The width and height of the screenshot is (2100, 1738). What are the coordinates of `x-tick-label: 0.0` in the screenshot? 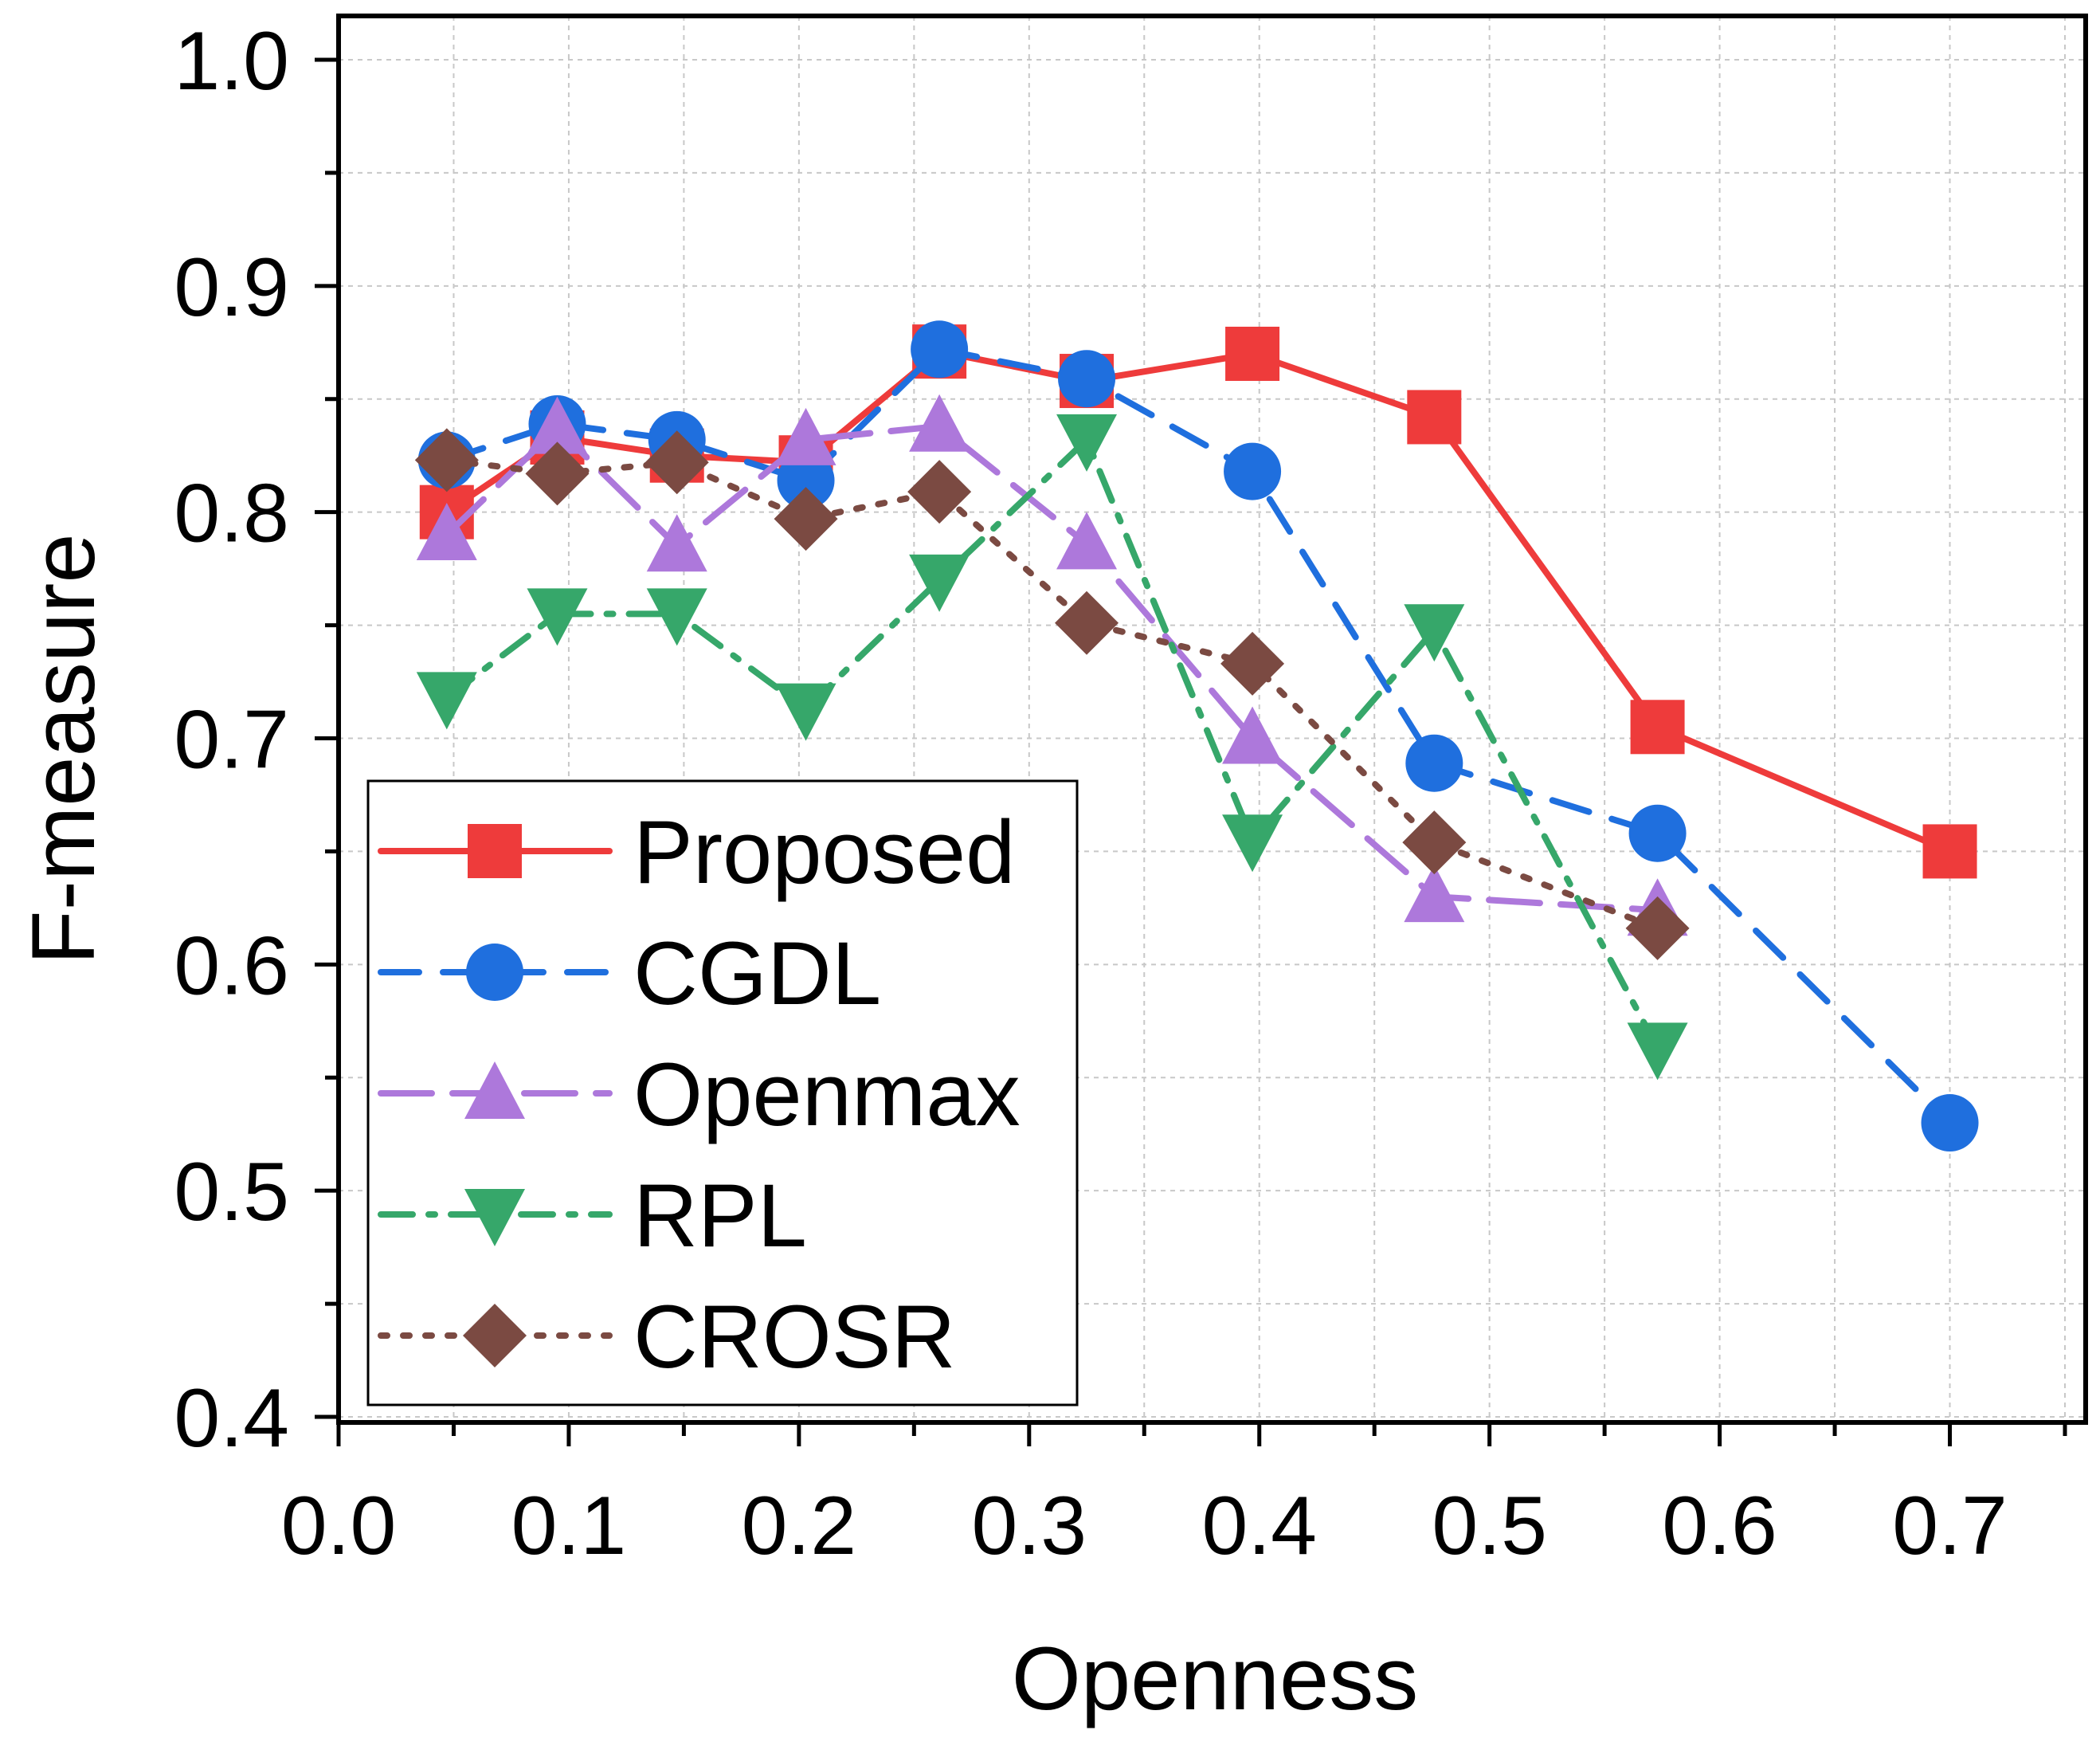 It's located at (339, 1526).